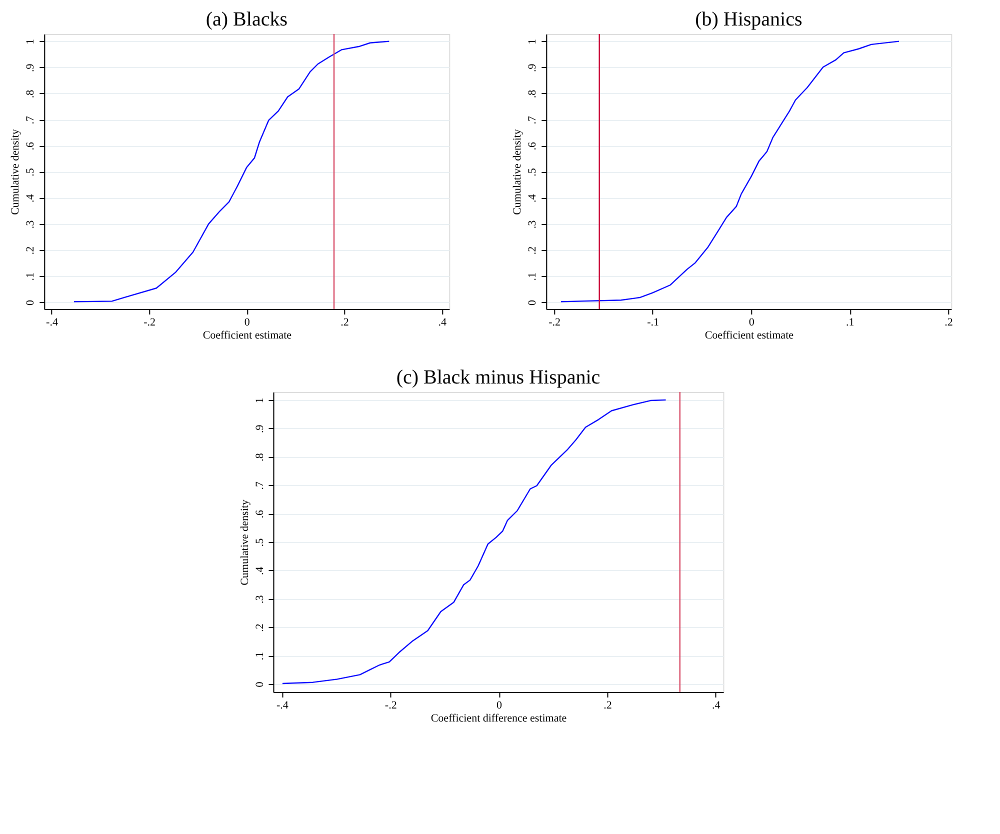 The width and height of the screenshot is (1000, 834). I want to click on chart-title: (b) Hispanics, so click(748, 19).